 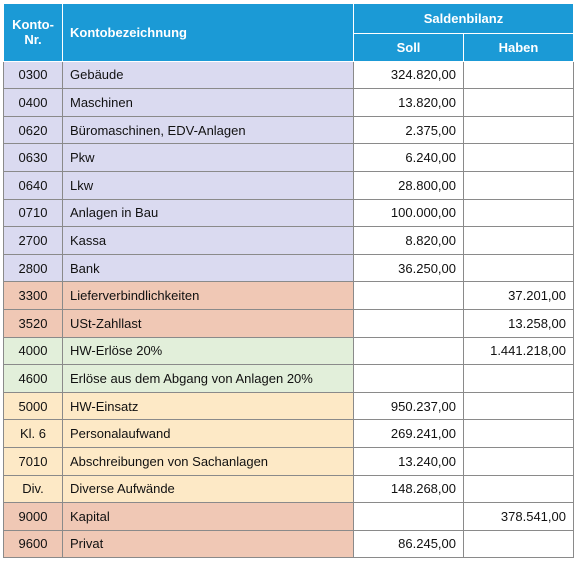 I want to click on konto-cell: 3300, so click(x=33, y=295).